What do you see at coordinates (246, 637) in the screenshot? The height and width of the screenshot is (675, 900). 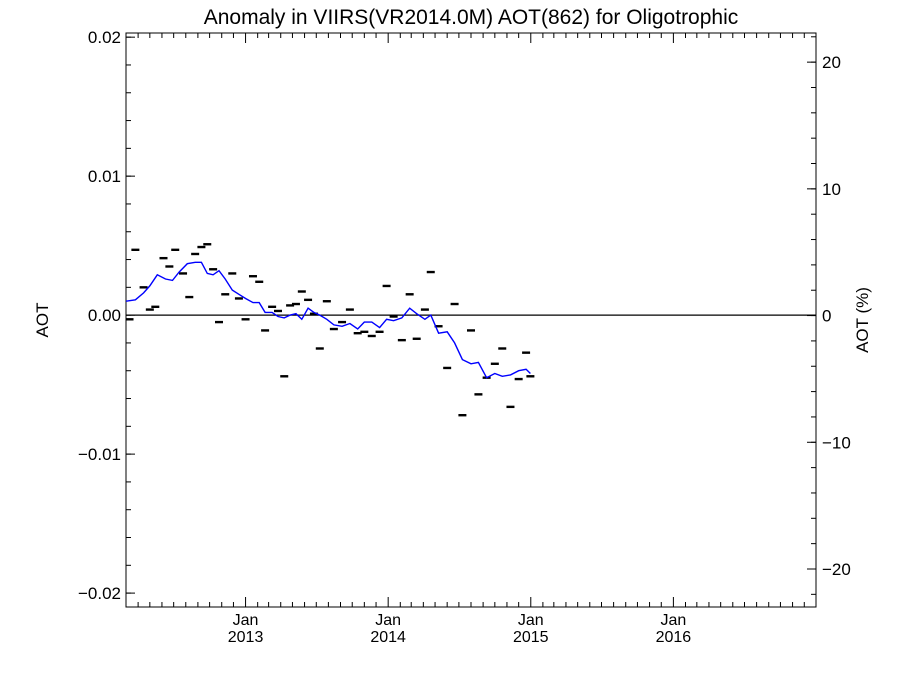 I see `x-tick-label-year: 2013` at bounding box center [246, 637].